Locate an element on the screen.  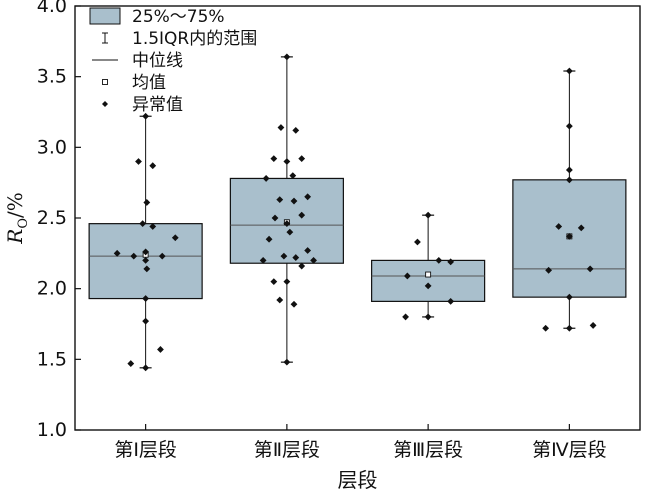
legend-item-whisker: 1.5IQR内的范围 is located at coordinates (179, 39).